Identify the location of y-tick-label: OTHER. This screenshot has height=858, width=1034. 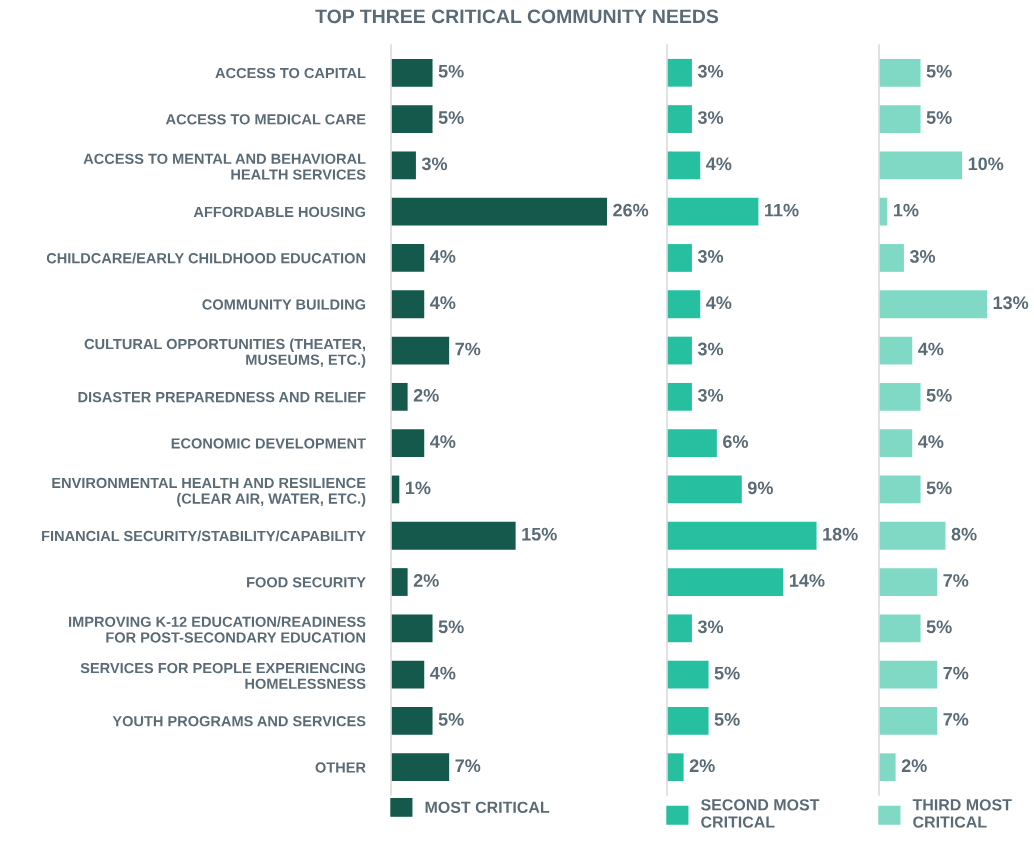
(340, 767).